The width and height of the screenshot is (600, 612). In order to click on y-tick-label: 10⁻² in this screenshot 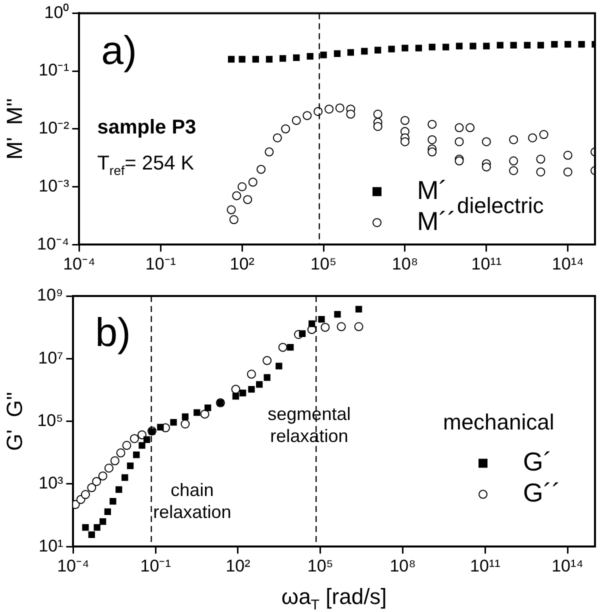, I will do `click(54, 128)`.